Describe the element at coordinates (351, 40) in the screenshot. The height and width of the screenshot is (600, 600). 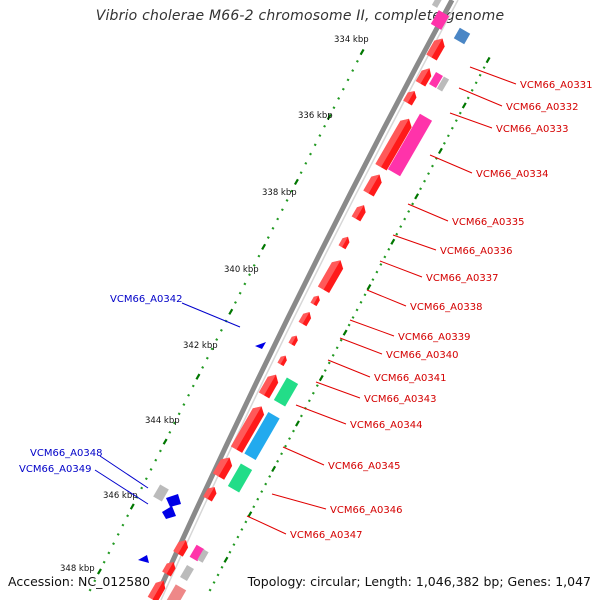
I see `scale-label: 334 kbp` at that location.